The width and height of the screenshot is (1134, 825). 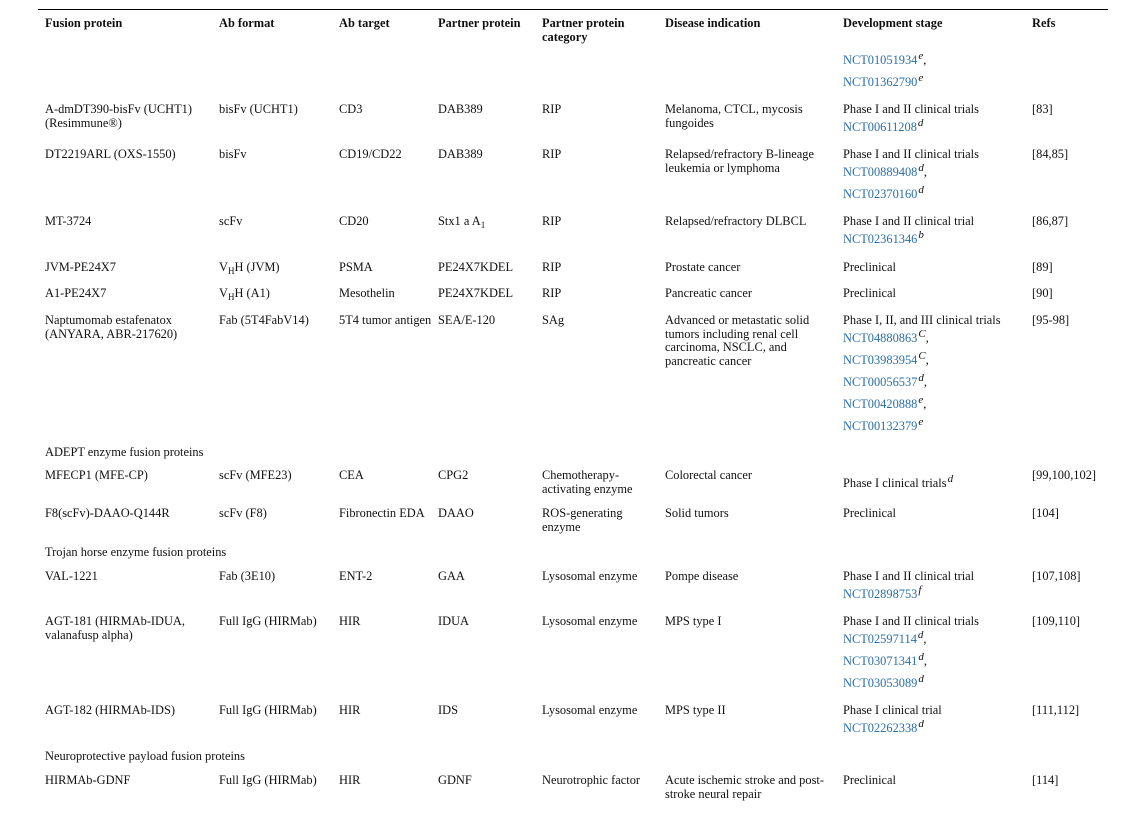 I want to click on table-cell-format: VHH (JVM), so click(x=249, y=268).